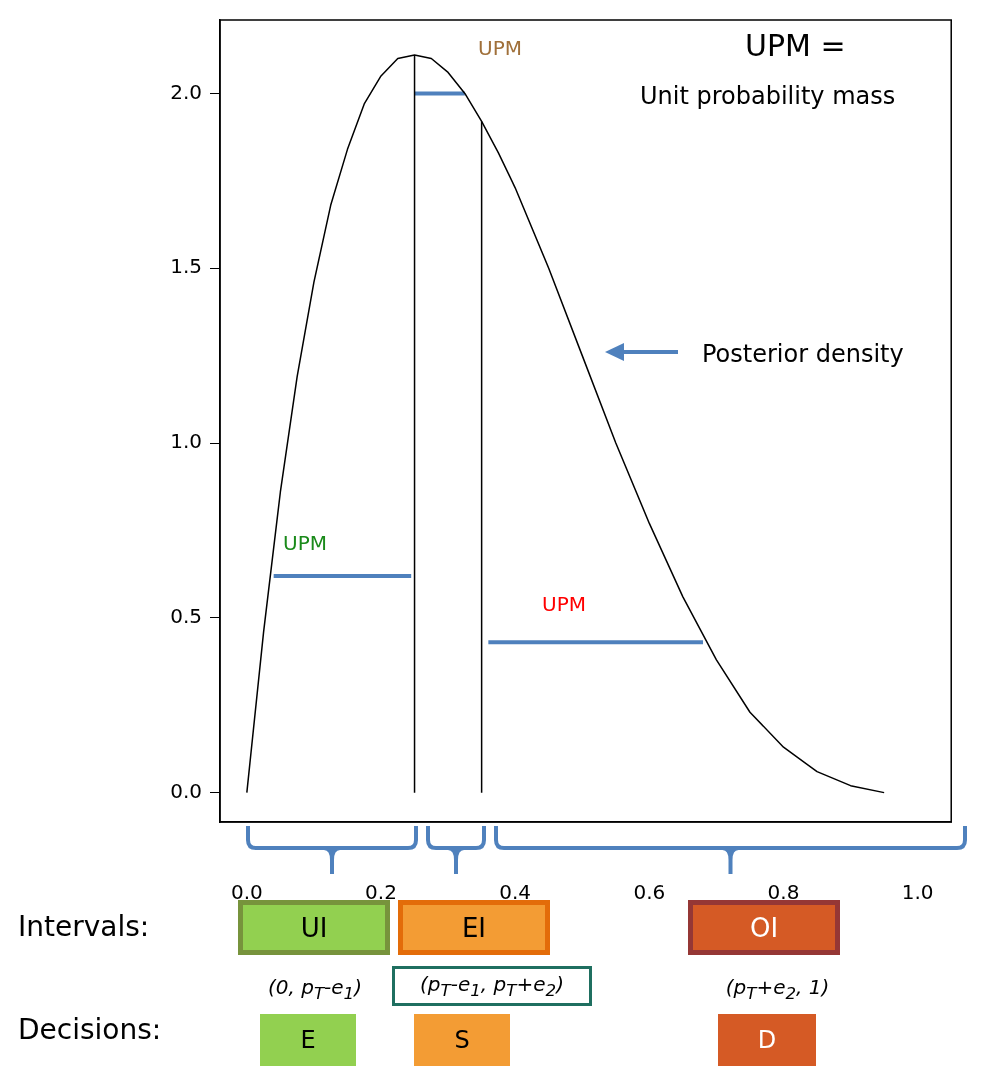 The image size is (984, 1073). Describe the element at coordinates (186, 266) in the screenshot. I see `y-tick-label: 1.5` at that location.